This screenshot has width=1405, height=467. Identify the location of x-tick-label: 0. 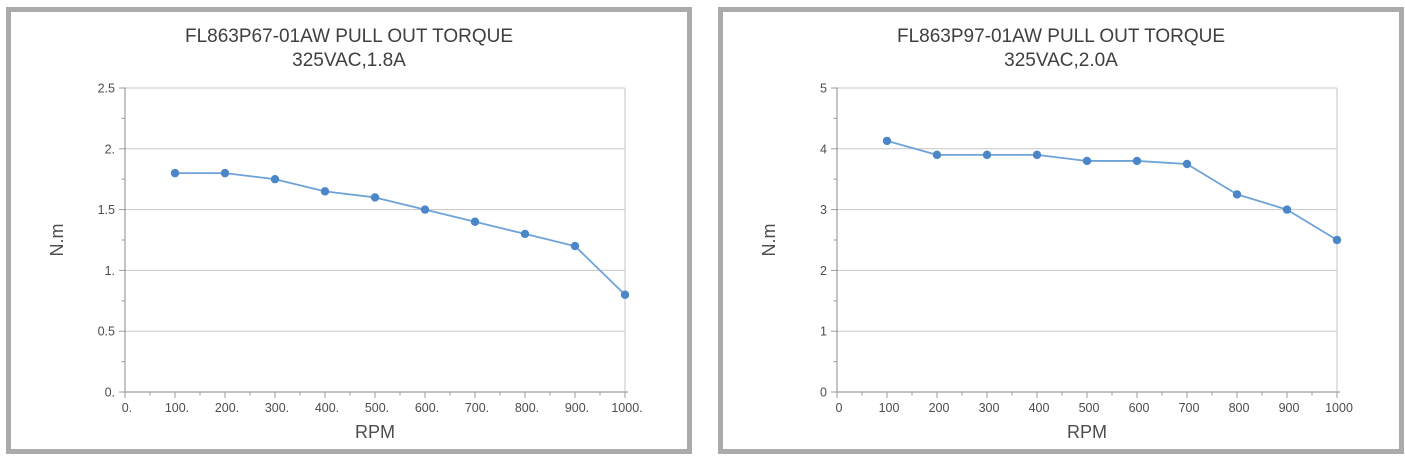
(839, 408).